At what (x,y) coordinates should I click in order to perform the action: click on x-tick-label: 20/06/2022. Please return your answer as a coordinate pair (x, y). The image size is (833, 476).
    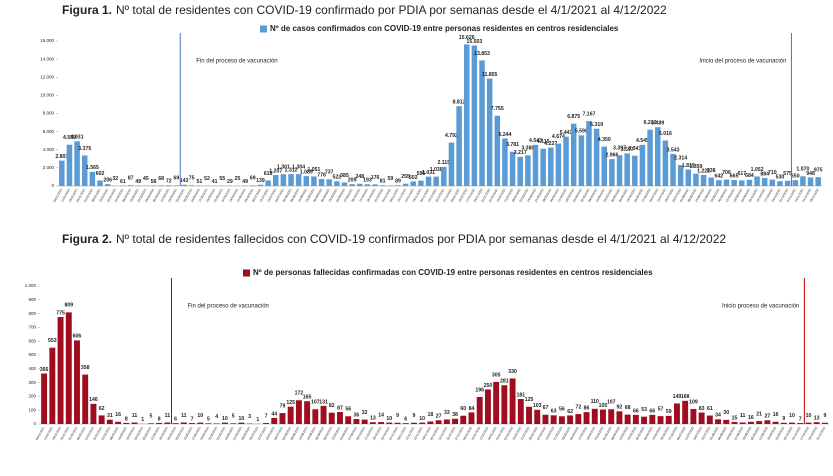
    Looking at the image, I should click on (638, 195).